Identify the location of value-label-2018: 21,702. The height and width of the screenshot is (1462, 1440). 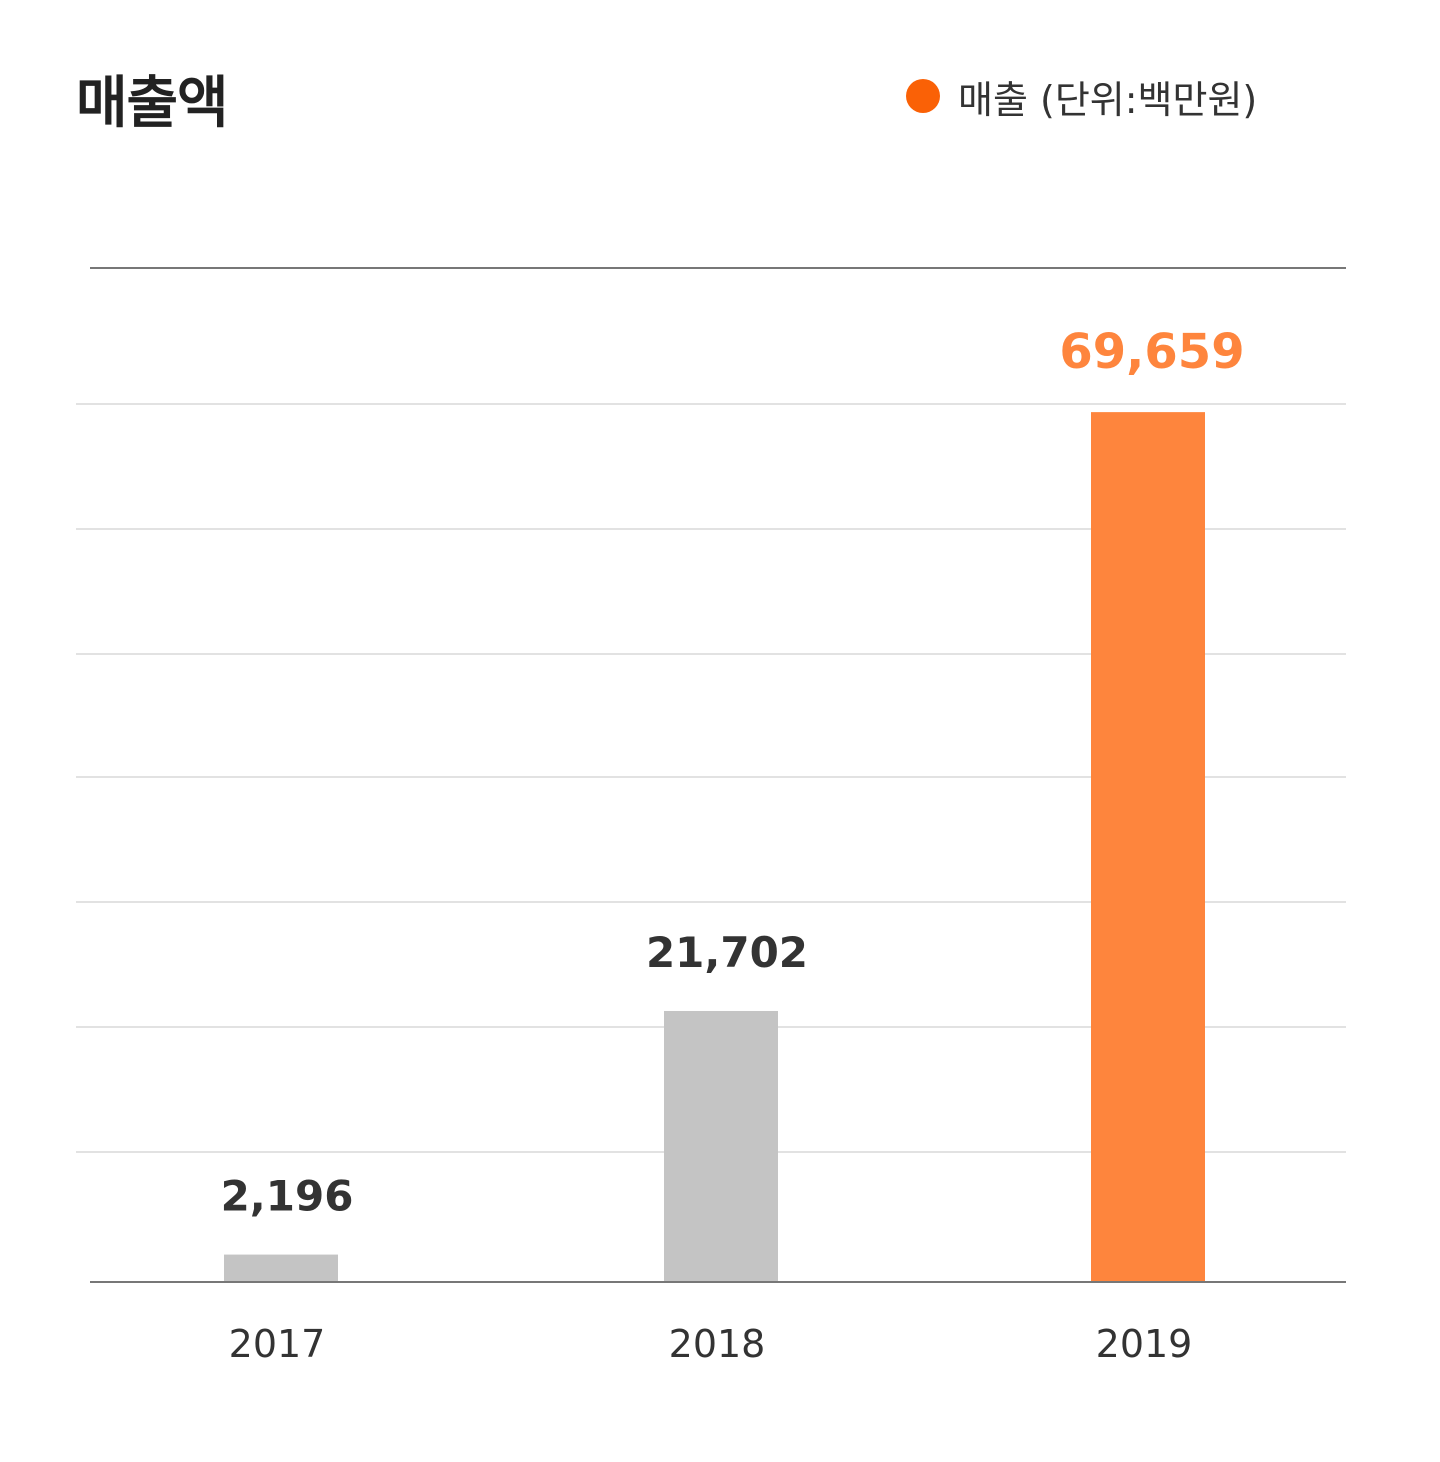
(727, 952).